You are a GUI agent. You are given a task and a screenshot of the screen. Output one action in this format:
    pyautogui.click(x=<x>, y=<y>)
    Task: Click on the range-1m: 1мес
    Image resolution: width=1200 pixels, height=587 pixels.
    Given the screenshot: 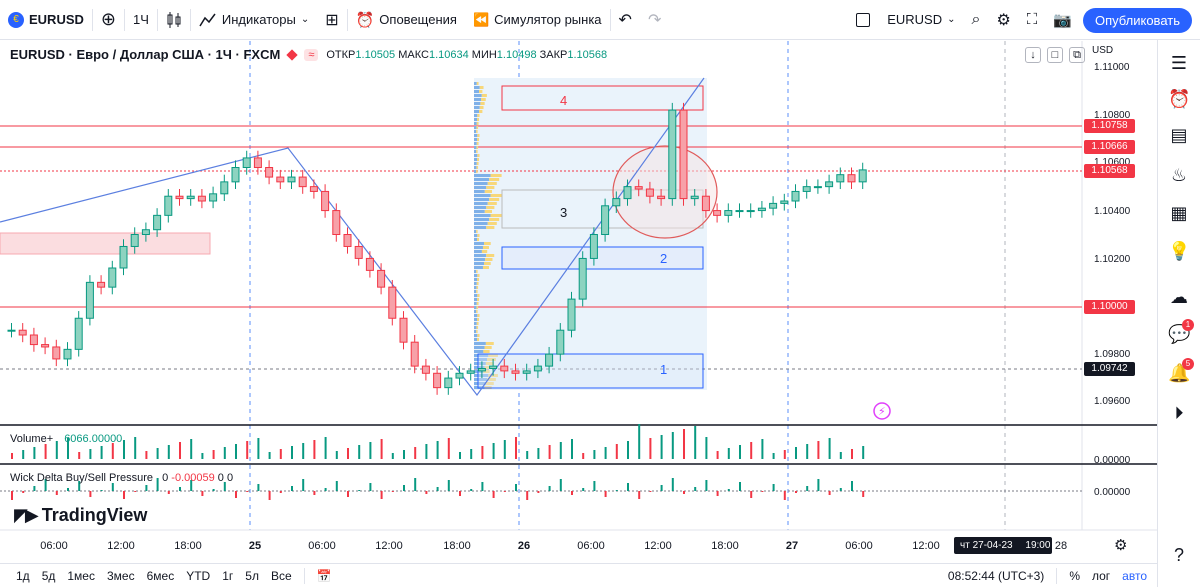 What is the action you would take?
    pyautogui.click(x=81, y=575)
    